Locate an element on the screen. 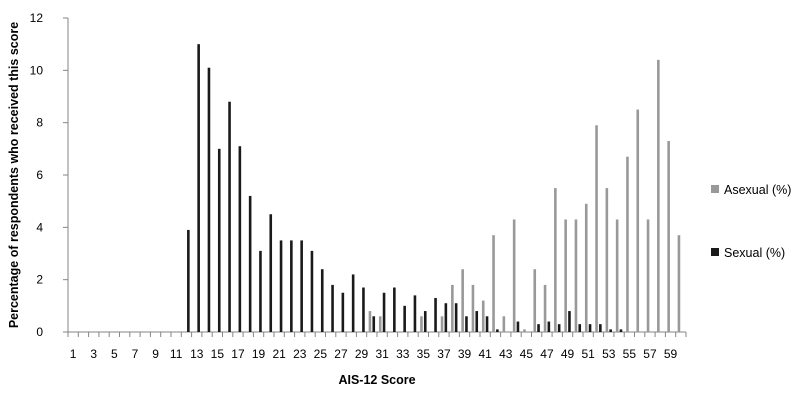 The width and height of the screenshot is (811, 404). x-tick-label: 49 is located at coordinates (568, 354).